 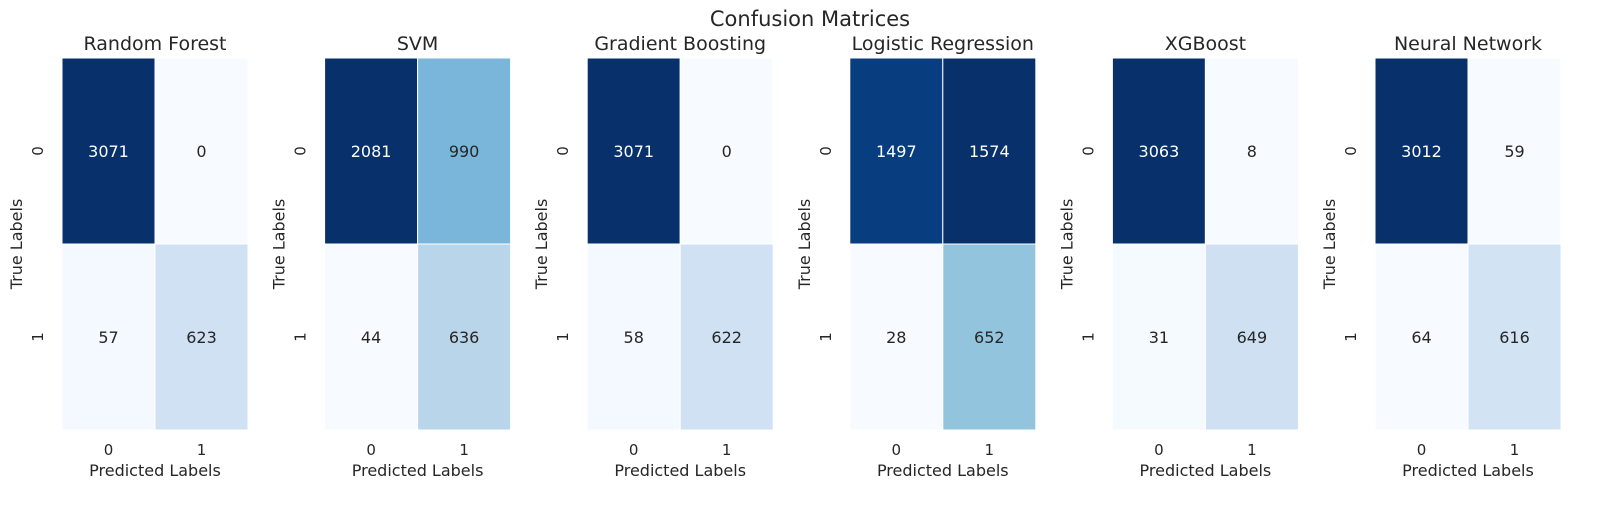 I want to click on panel-title: SVM, so click(x=417, y=44).